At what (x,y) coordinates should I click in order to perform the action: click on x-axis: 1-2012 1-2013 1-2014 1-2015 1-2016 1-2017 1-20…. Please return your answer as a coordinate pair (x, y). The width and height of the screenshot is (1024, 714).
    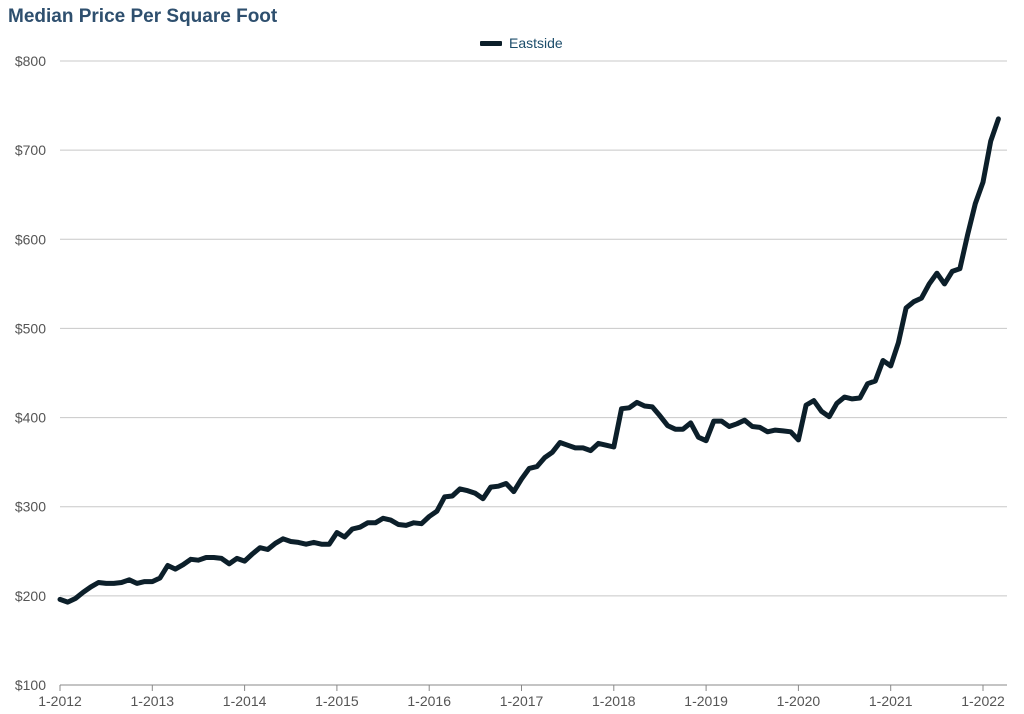
    Looking at the image, I should click on (522, 696).